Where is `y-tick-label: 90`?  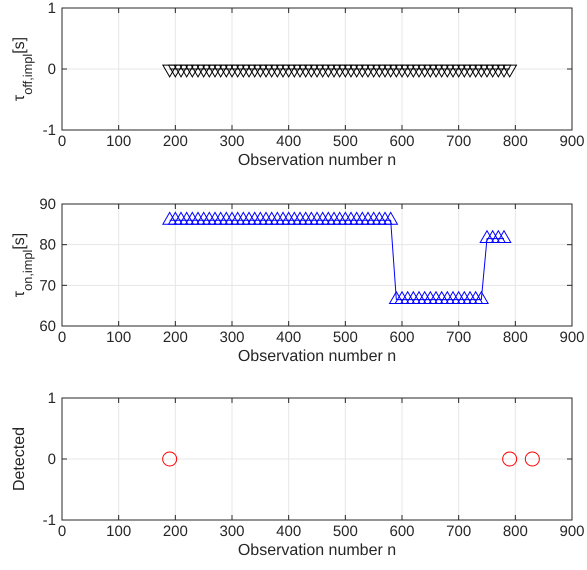 y-tick-label: 90 is located at coordinates (47, 204).